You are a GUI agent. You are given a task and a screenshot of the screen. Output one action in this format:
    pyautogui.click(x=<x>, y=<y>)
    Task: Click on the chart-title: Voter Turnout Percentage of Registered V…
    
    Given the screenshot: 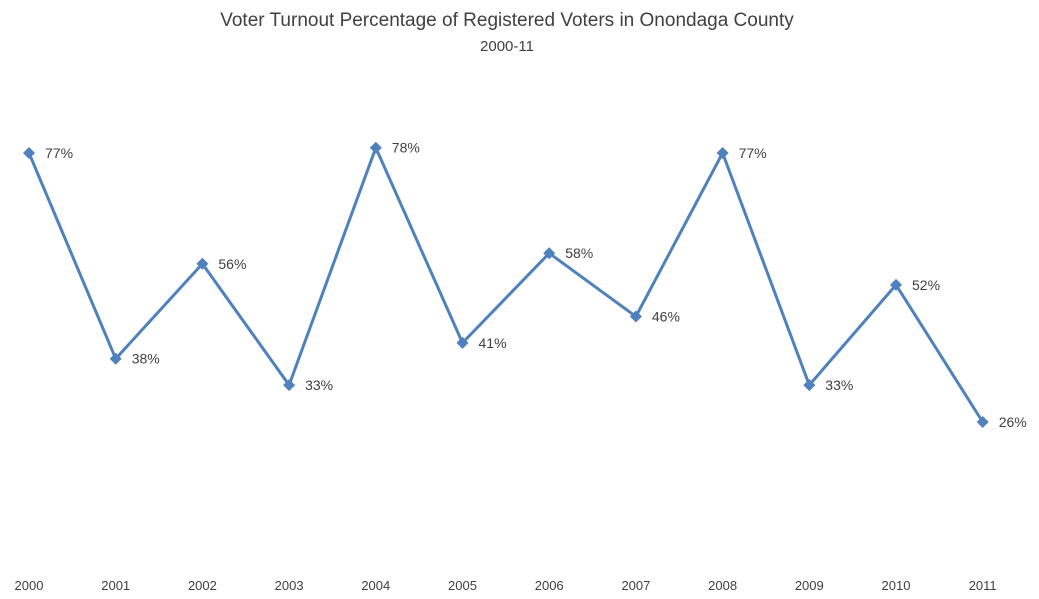 What is the action you would take?
    pyautogui.click(x=507, y=20)
    